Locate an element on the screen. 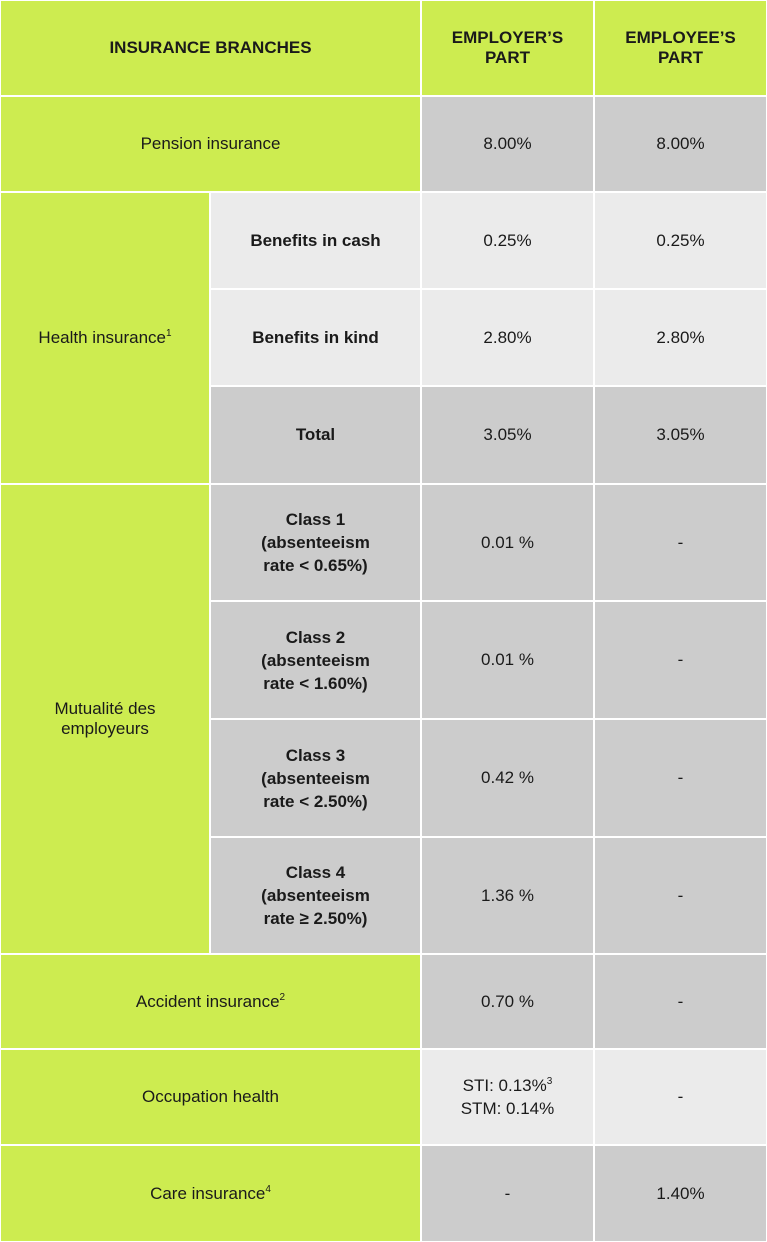 The width and height of the screenshot is (767, 1242). sub-label: Class 4 (absenteeism rate ≥ 2.50%) is located at coordinates (315, 895).